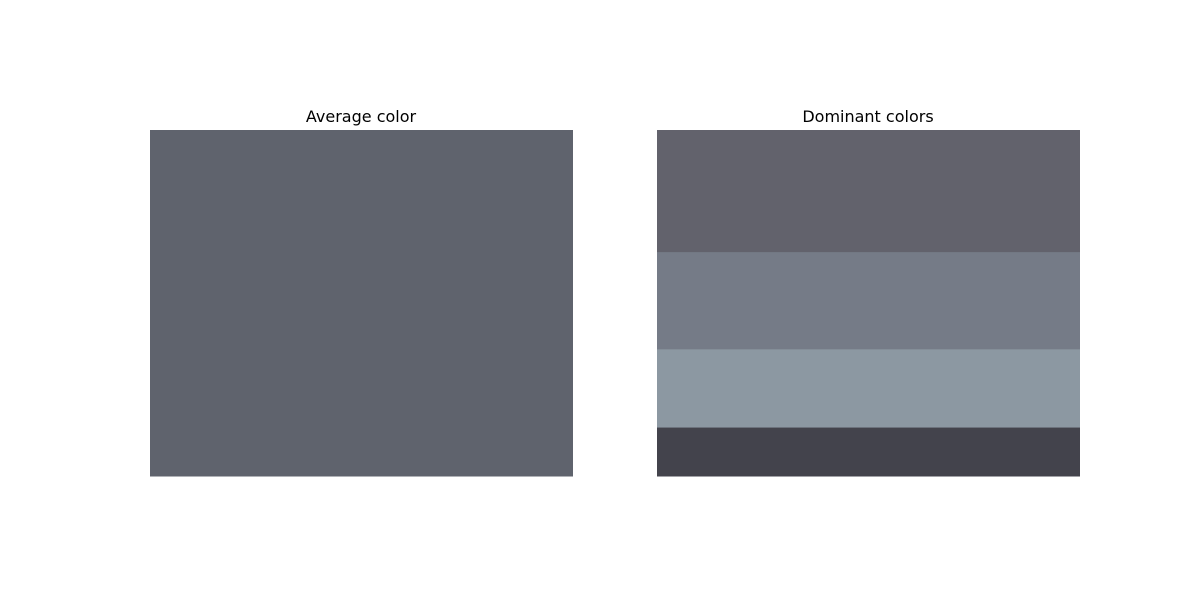 Image resolution: width=1200 pixels, height=600 pixels. Describe the element at coordinates (361, 116) in the screenshot. I see `average-color-title: Average color` at that location.